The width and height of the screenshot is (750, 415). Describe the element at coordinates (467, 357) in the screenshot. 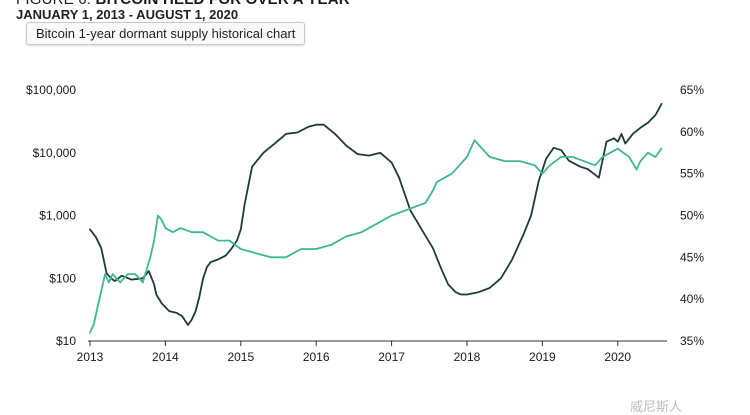

I see `x-tick-label: 2018` at that location.